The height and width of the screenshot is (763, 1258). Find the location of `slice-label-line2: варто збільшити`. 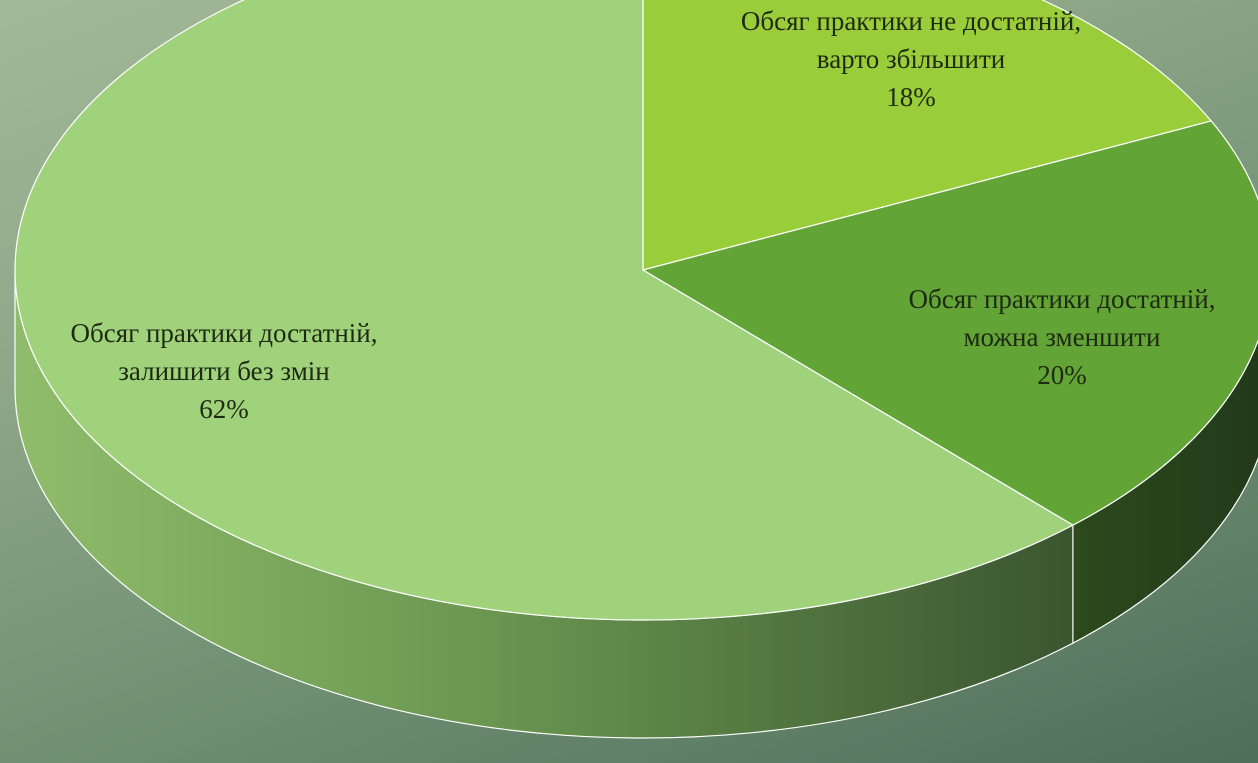

slice-label-line2: варто збільшити is located at coordinates (911, 59).